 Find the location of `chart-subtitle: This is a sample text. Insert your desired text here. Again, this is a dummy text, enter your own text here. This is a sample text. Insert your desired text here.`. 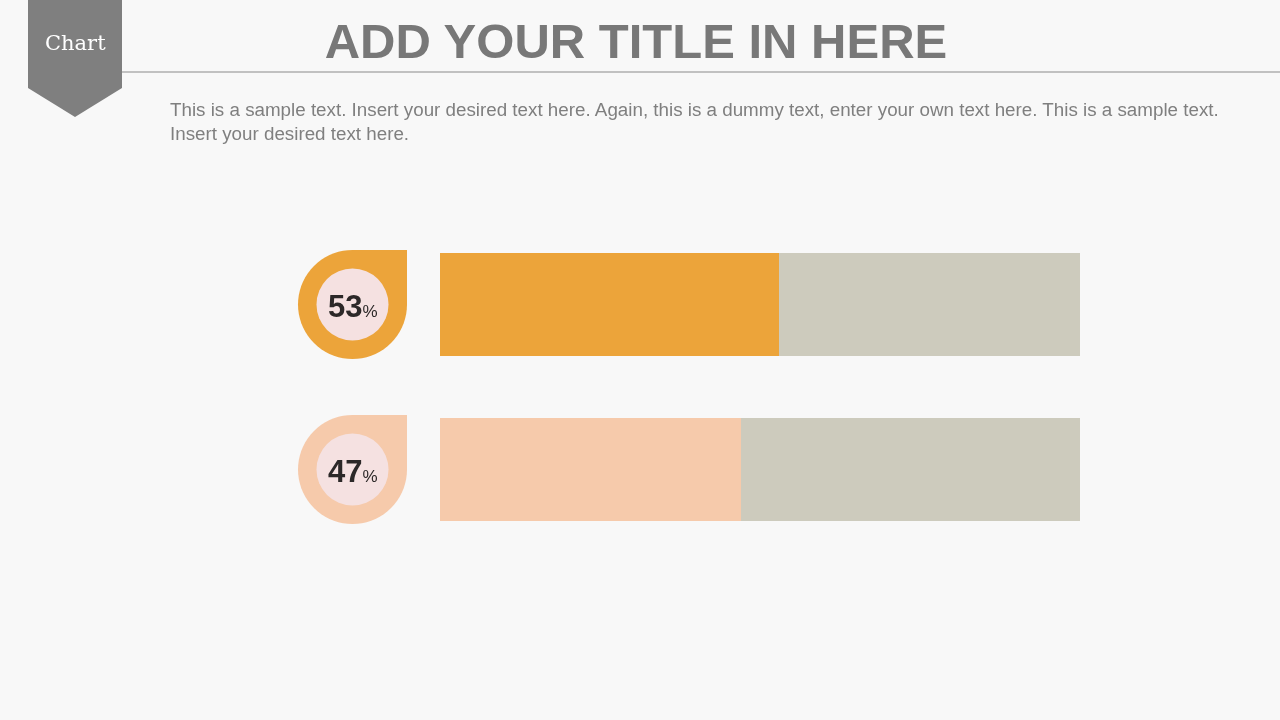

chart-subtitle: This is a sample text. Insert your desired text here. Again, this is a dummy text, enter your own text here. This is a sample text. Insert your desired text here. is located at coordinates (694, 122).